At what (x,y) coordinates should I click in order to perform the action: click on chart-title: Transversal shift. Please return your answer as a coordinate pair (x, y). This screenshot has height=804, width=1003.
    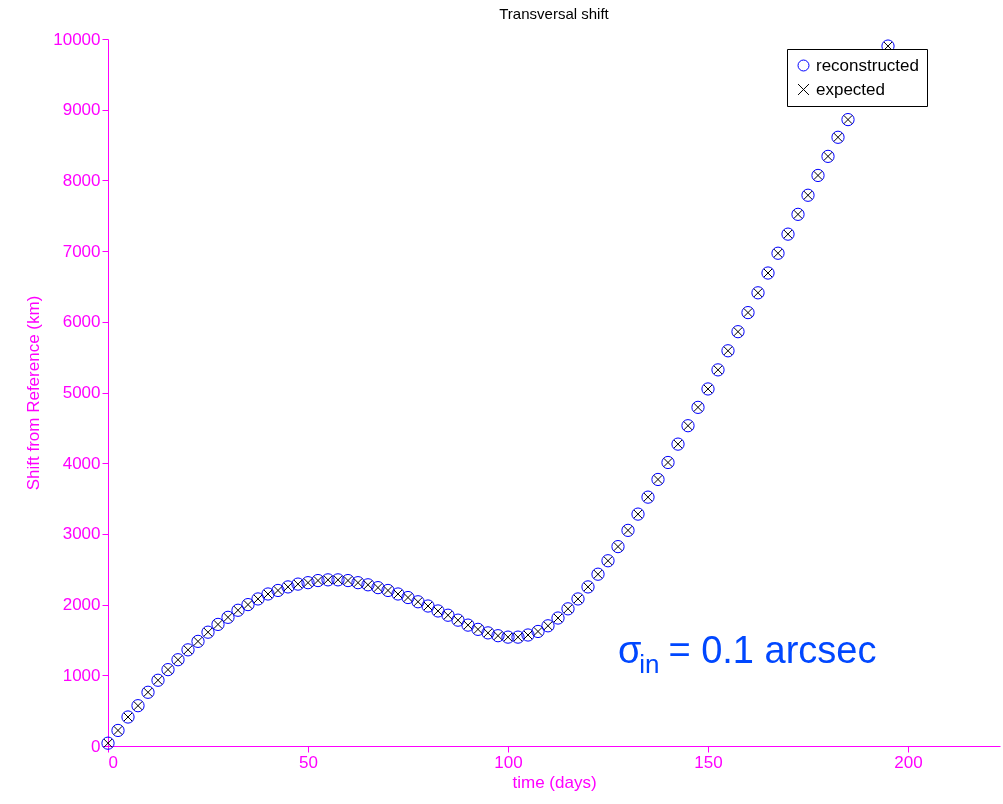
    Looking at the image, I should click on (554, 13).